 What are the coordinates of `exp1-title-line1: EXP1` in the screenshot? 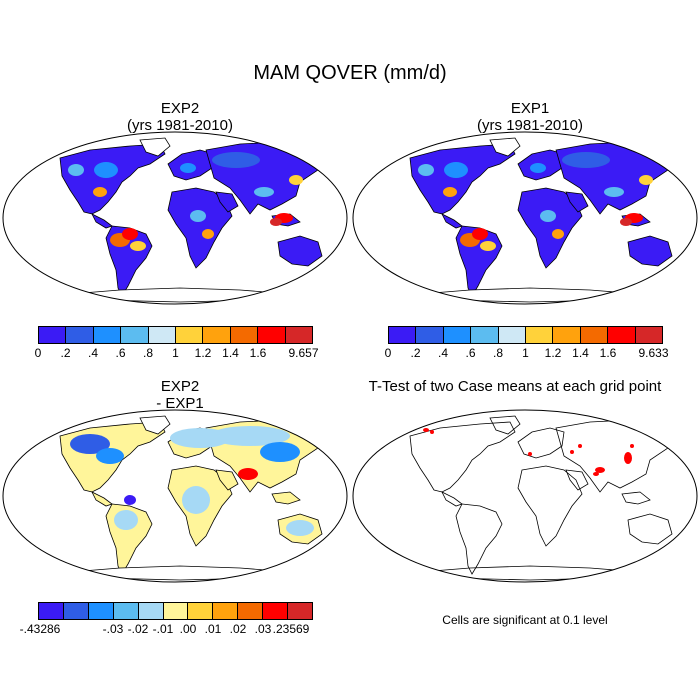 It's located at (530, 108).